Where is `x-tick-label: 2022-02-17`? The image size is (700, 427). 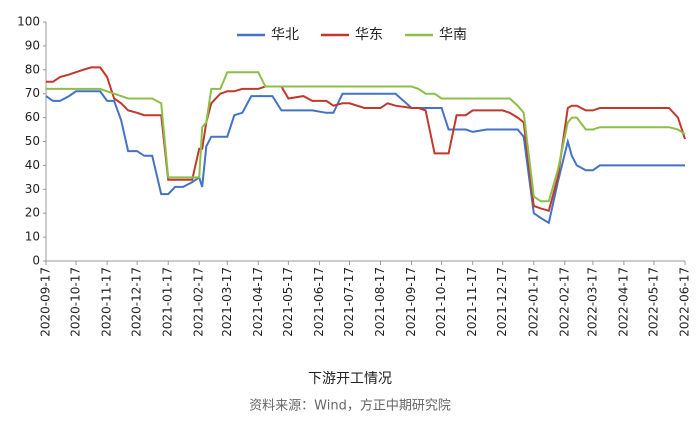 x-tick-label: 2022-02-17 is located at coordinates (564, 302).